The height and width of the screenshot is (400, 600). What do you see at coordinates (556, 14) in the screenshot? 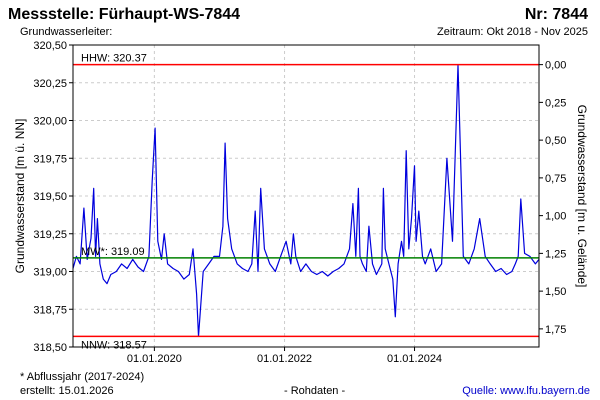
I see `station-number: Nr: 7844` at bounding box center [556, 14].